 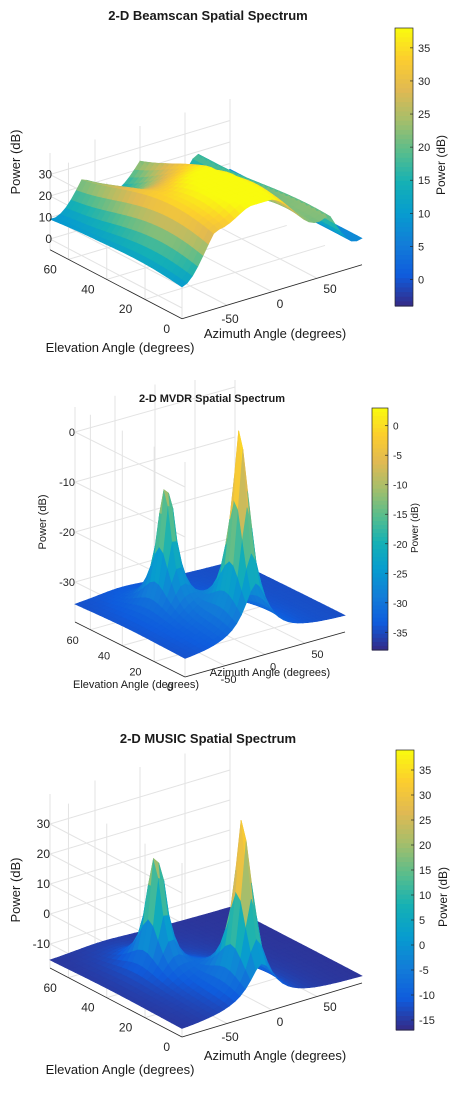 What do you see at coordinates (396, 427) in the screenshot?
I see `colorbar-tick-label: 0` at bounding box center [396, 427].